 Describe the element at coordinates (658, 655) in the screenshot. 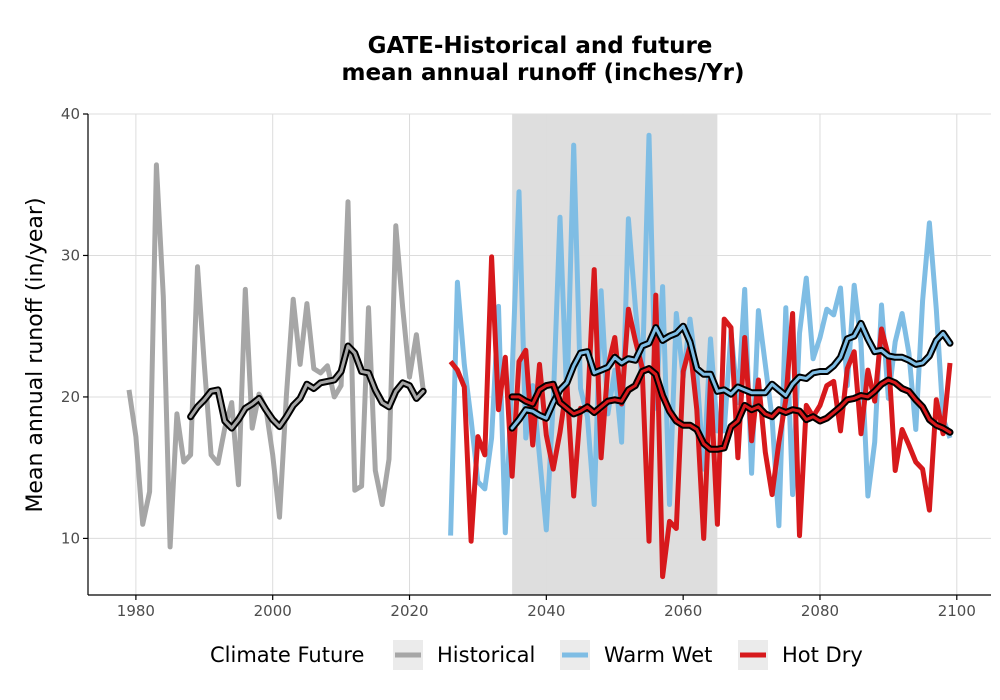

I see `legend-label-warm-wet: Warm Wet` at that location.